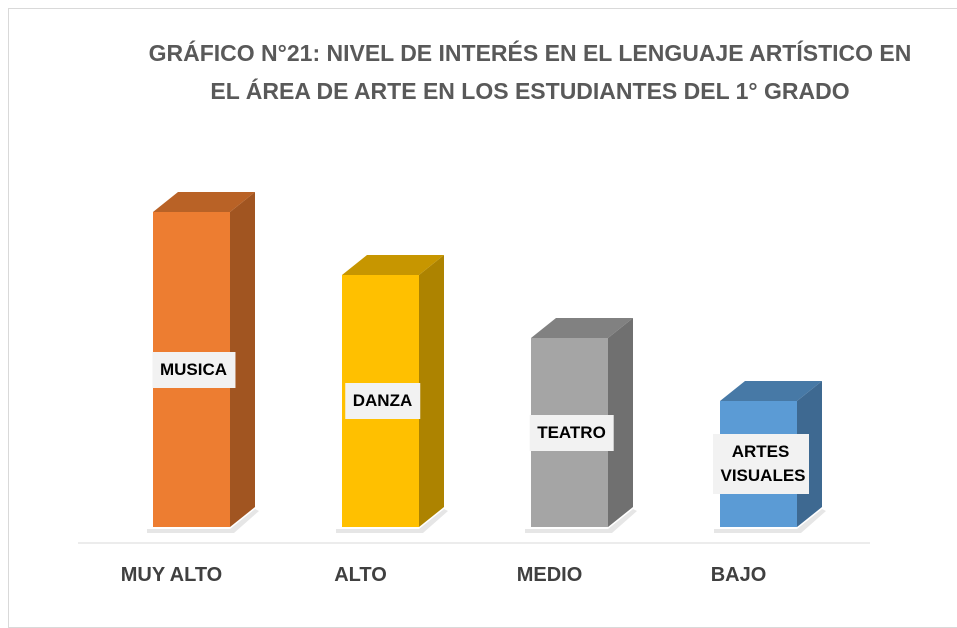  Describe the element at coordinates (549, 575) in the screenshot. I see `x-tick-label: MEDIO` at that location.